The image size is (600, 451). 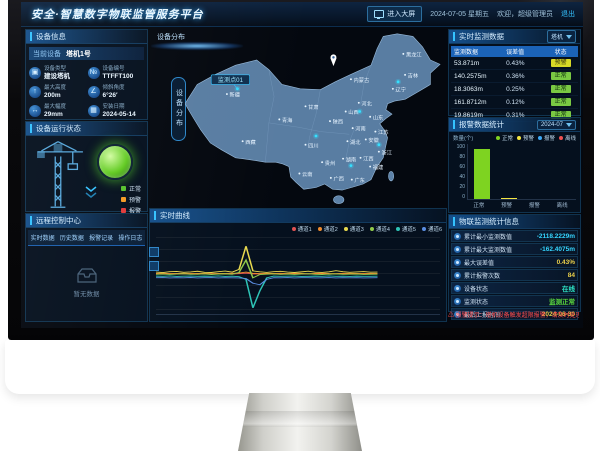 I want to click on control-center-tab: 历史数据, so click(x=71, y=239).